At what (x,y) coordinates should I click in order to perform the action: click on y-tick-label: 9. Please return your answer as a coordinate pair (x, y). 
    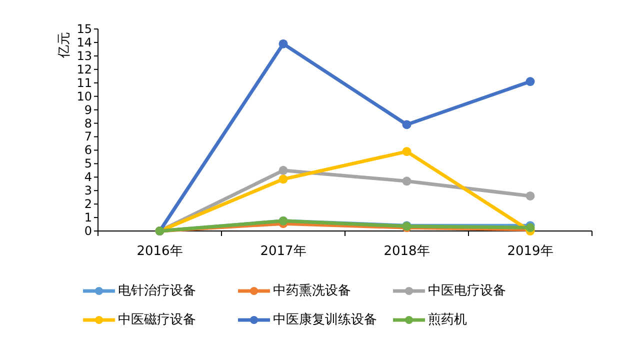
    Looking at the image, I should click on (88, 109).